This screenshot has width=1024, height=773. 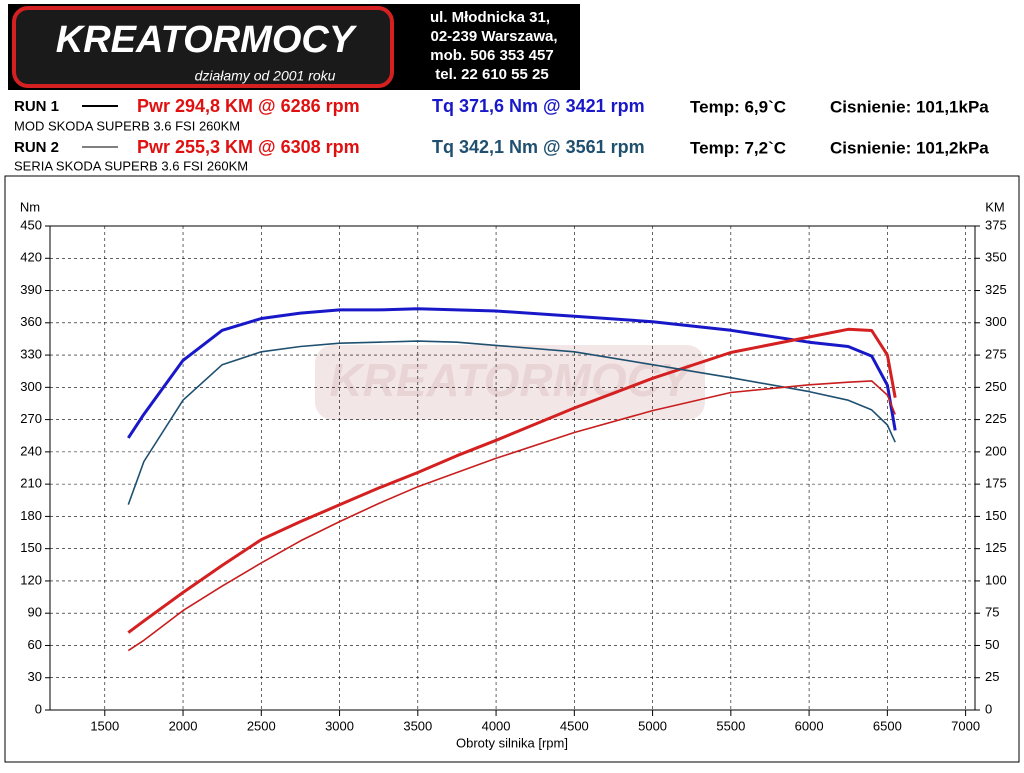 I want to click on x-tick-label: 4000, so click(x=496, y=725).